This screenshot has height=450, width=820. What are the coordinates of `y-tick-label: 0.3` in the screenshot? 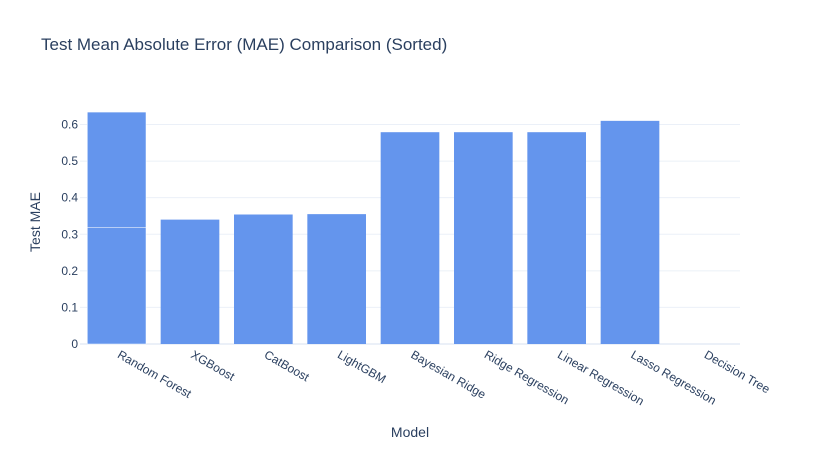 It's located at (69, 234).